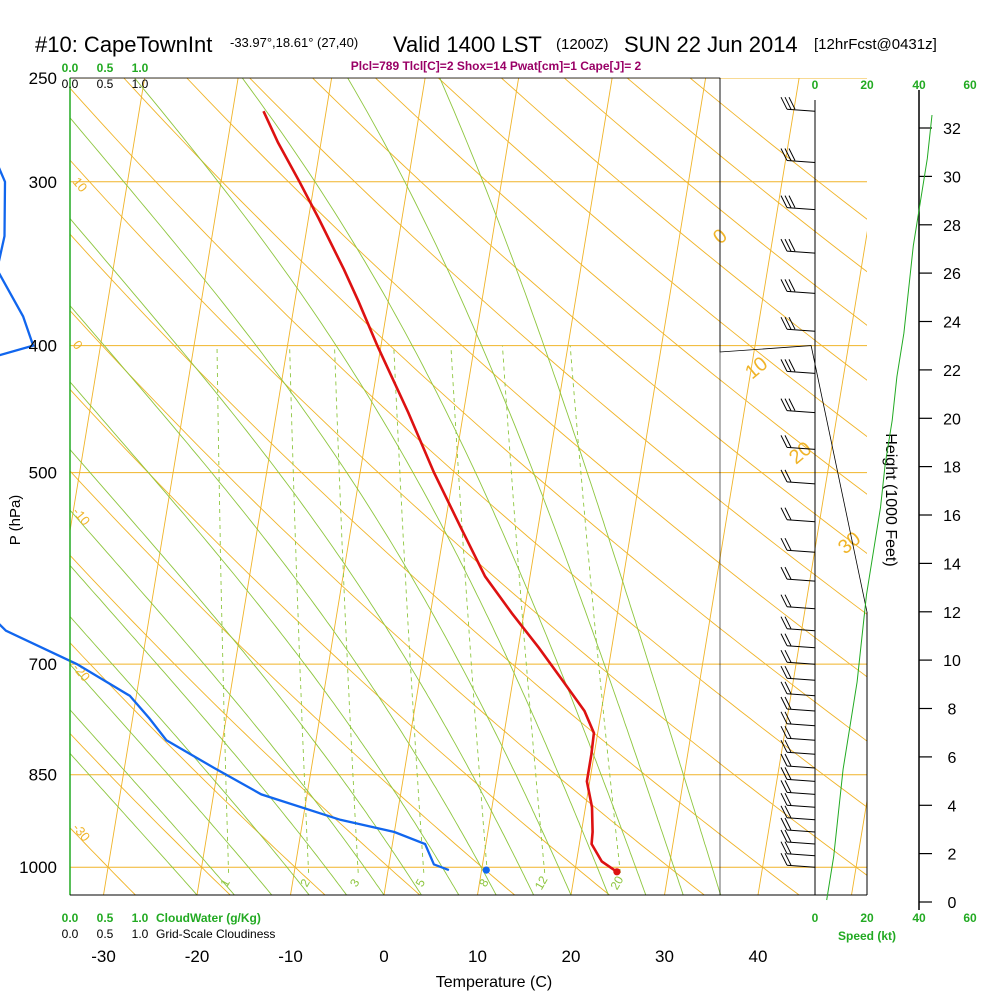 This screenshot has width=1000, height=1000. What do you see at coordinates (294, 42) in the screenshot?
I see `title-location: -33.97°,18.61° (27,40)` at bounding box center [294, 42].